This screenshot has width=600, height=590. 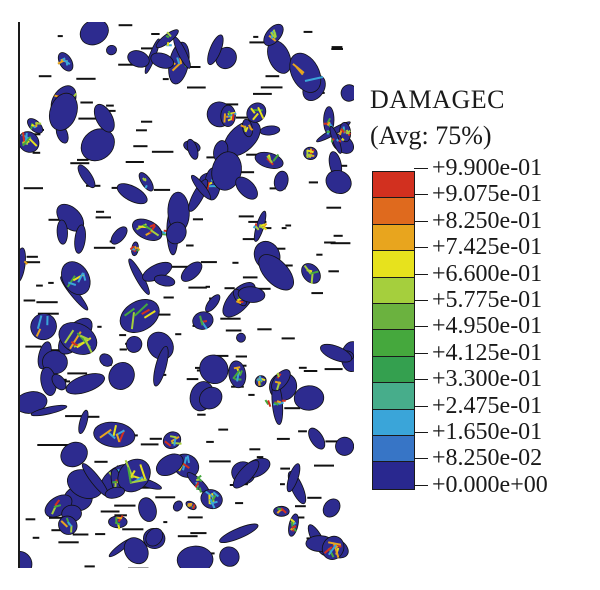 I want to click on legend-label: +6.600e-01, so click(x=481, y=274).